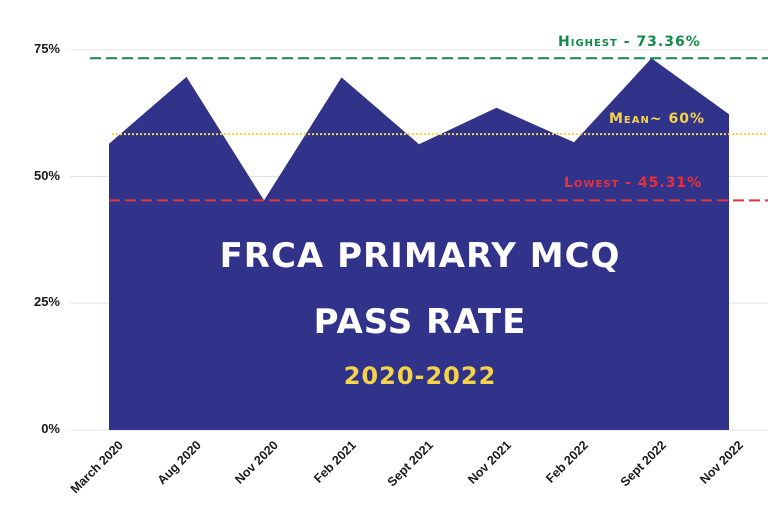 The height and width of the screenshot is (532, 768). I want to click on chart-title-line2: PASS RATE, so click(420, 322).